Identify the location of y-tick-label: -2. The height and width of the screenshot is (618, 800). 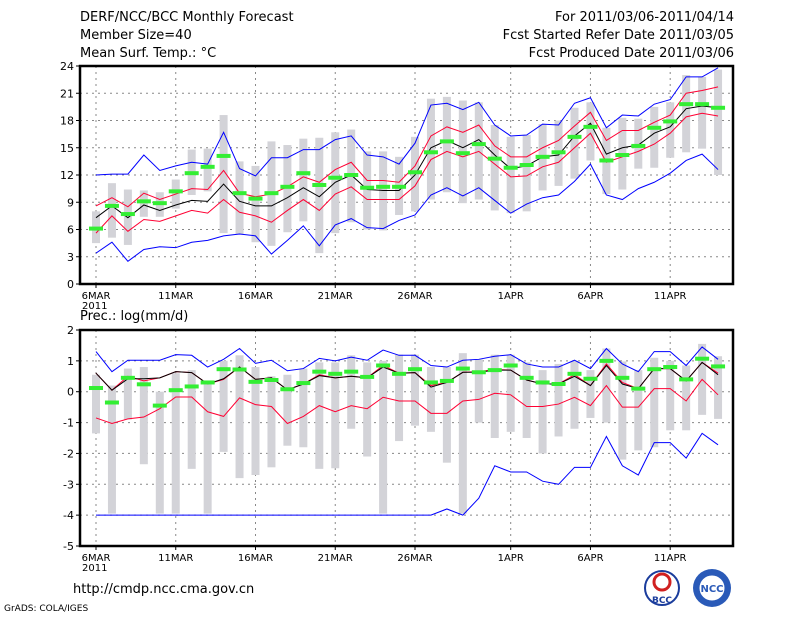
(68, 453).